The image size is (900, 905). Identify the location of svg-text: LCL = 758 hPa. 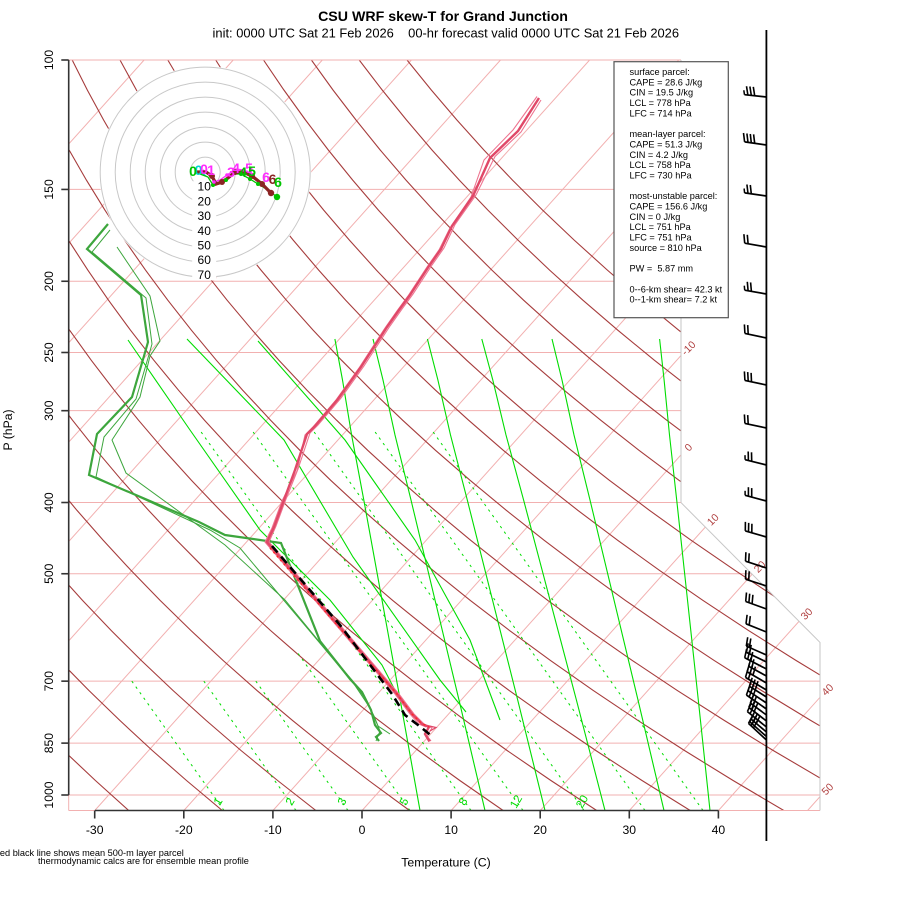
(661, 165).